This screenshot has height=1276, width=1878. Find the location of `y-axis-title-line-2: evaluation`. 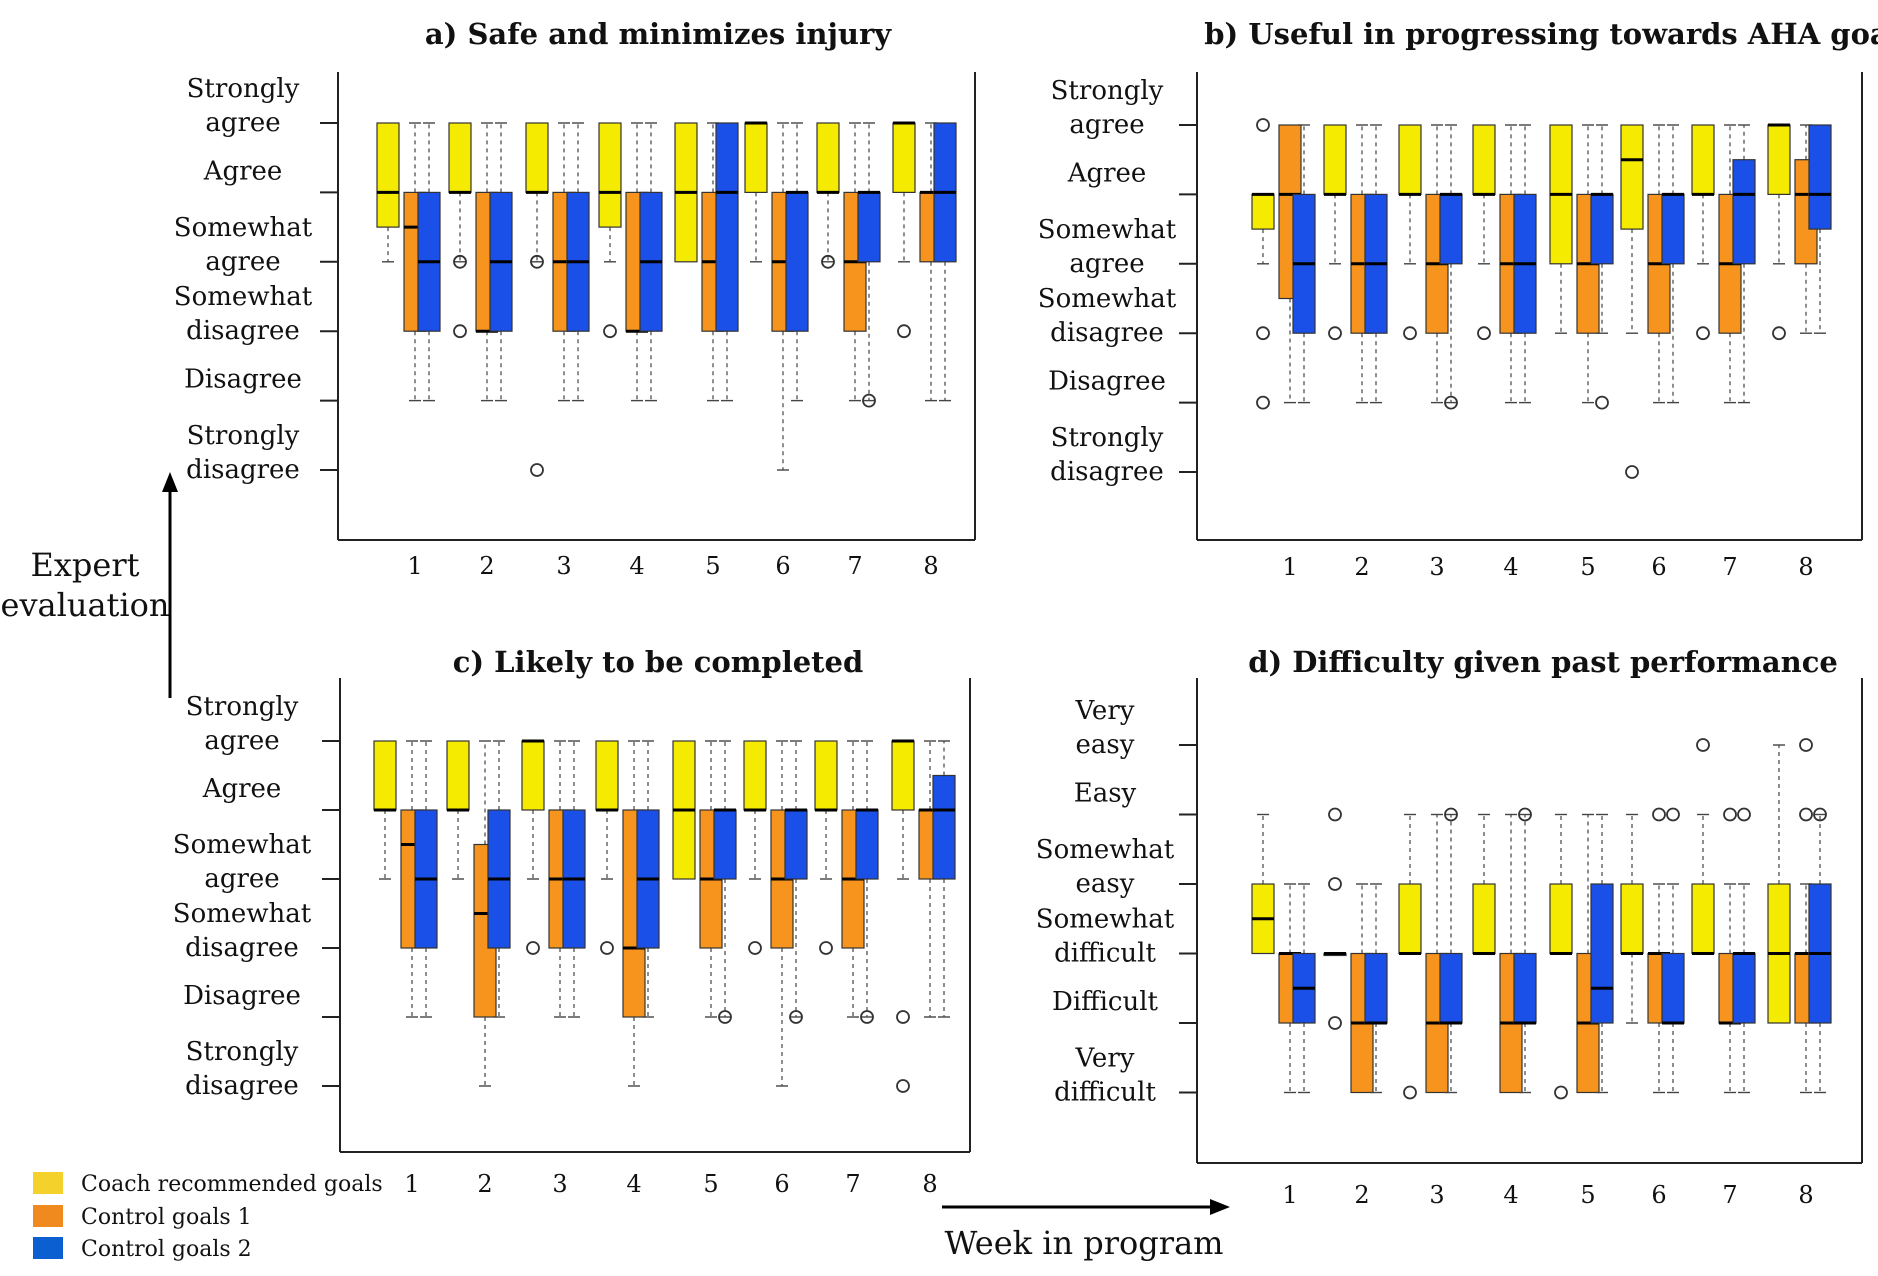

y-axis-title-line-2: evaluation is located at coordinates (85, 605).